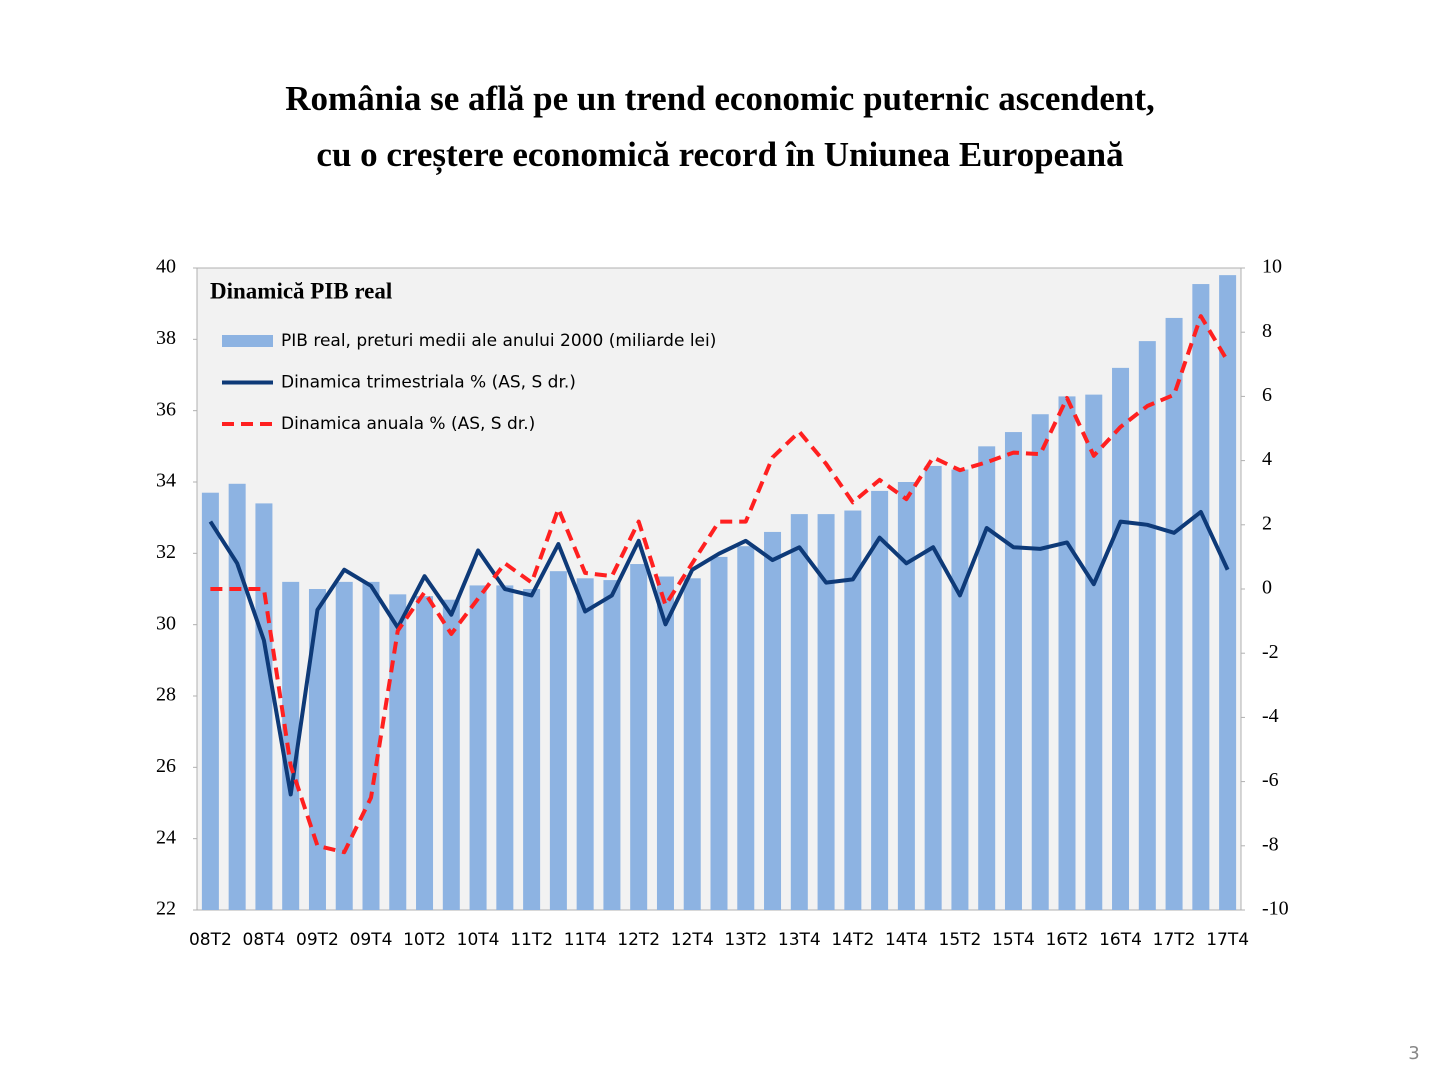 This screenshot has width=1440, height=1080. Describe the element at coordinates (906, 940) in the screenshot. I see `x-tick-label: 14T4` at that location.